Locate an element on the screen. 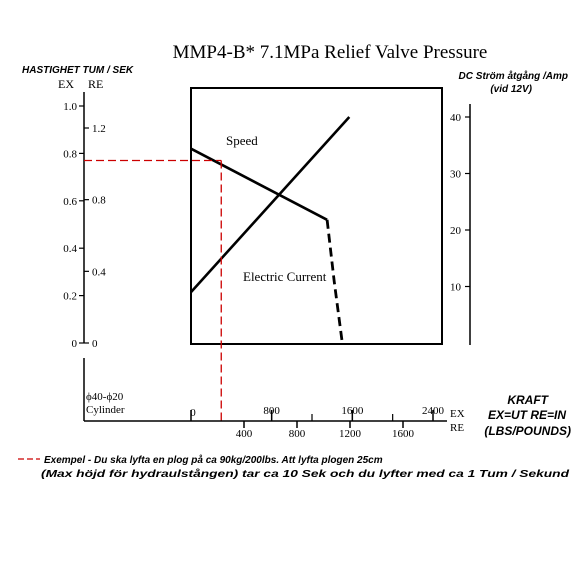 This screenshot has height=580, width=580. left-re-tick-label: 0 is located at coordinates (95, 344).